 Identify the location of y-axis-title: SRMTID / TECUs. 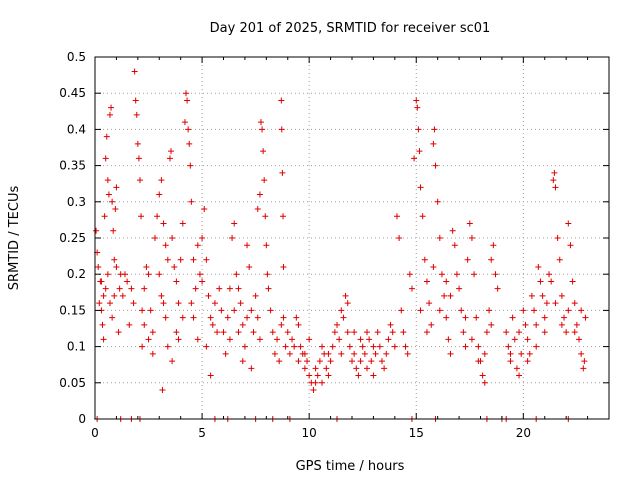
(14, 238).